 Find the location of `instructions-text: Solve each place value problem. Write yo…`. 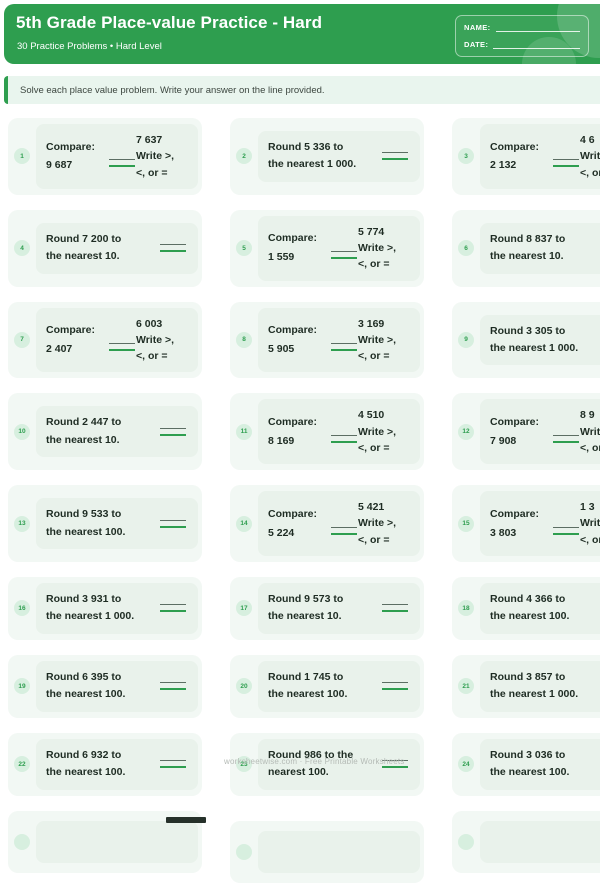

instructions-text: Solve each place value problem. Write yo… is located at coordinates (172, 90).